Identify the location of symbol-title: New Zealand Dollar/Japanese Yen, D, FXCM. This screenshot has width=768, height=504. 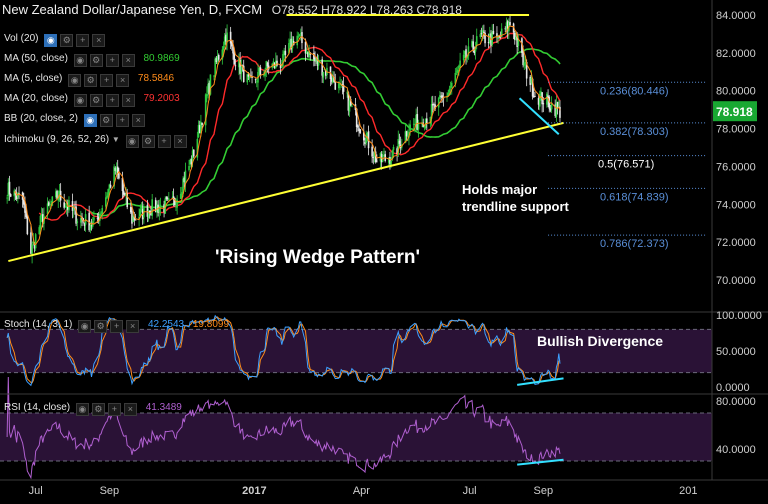
(132, 9).